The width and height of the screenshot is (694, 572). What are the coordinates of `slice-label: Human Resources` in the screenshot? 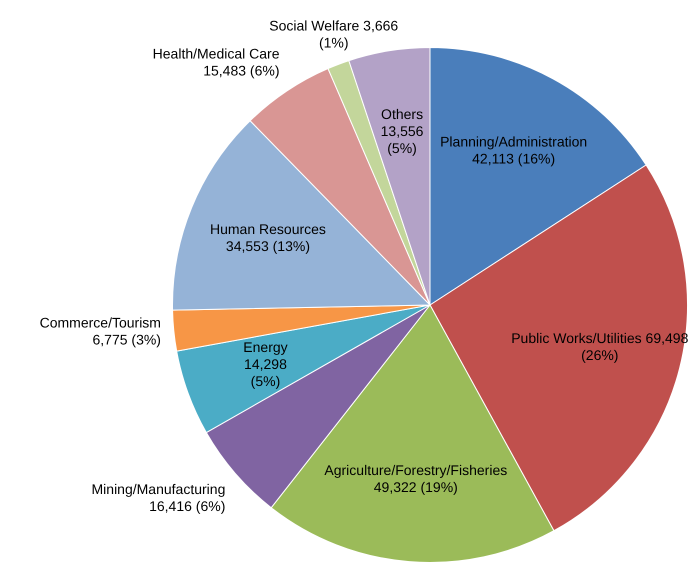 It's located at (268, 228).